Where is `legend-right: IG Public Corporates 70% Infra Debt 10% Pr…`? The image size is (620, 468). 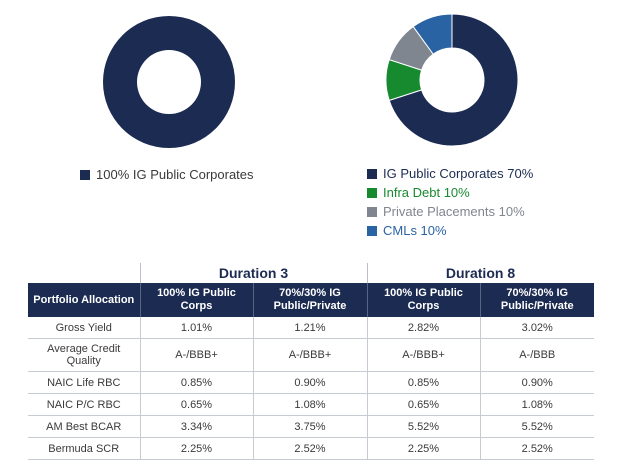 legend-right: IG Public Corporates 70% Infra Debt 10% Pr… is located at coordinates (450, 202).